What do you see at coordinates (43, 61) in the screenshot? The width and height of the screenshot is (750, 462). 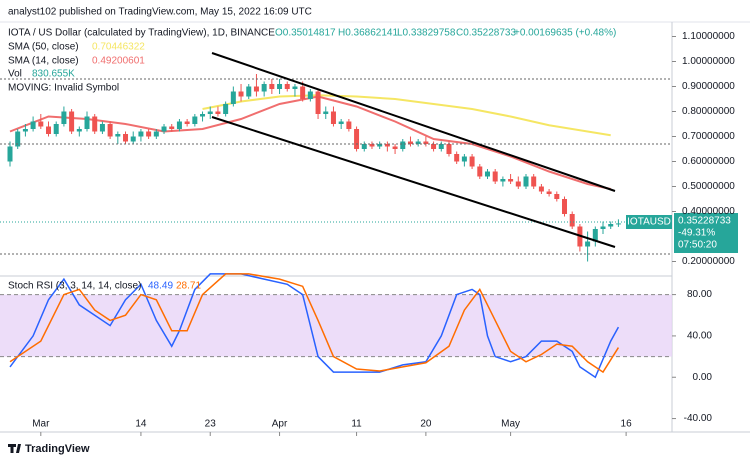 I see `sma-name: SMA (14, close)` at bounding box center [43, 61].